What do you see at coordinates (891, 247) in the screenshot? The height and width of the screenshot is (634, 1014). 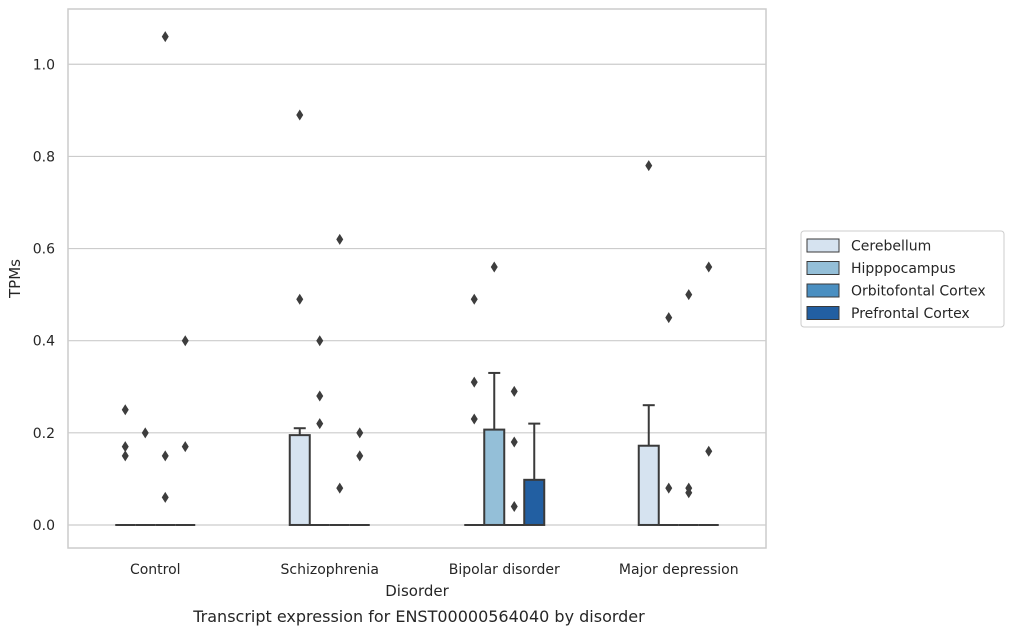 I see `legend-label: Cerebellum` at bounding box center [891, 247].